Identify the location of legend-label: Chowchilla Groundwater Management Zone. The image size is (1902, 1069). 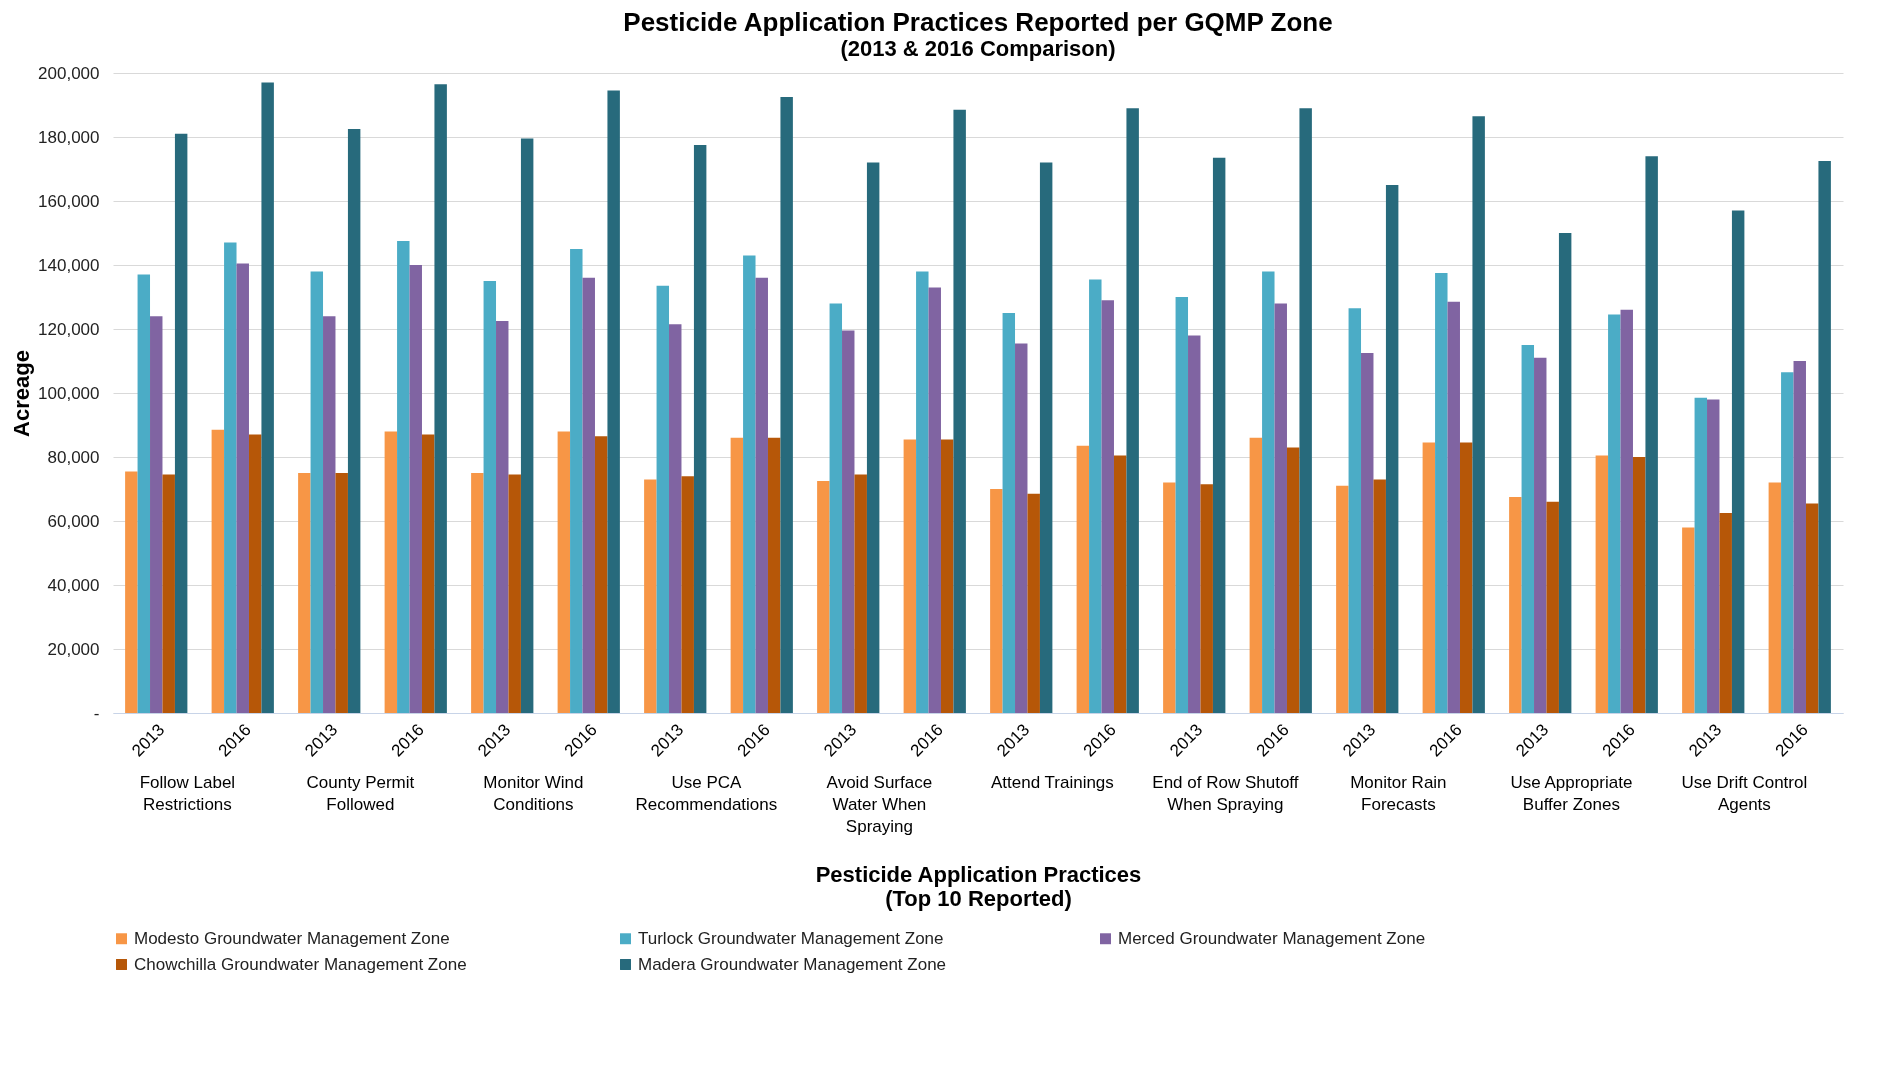
(300, 964).